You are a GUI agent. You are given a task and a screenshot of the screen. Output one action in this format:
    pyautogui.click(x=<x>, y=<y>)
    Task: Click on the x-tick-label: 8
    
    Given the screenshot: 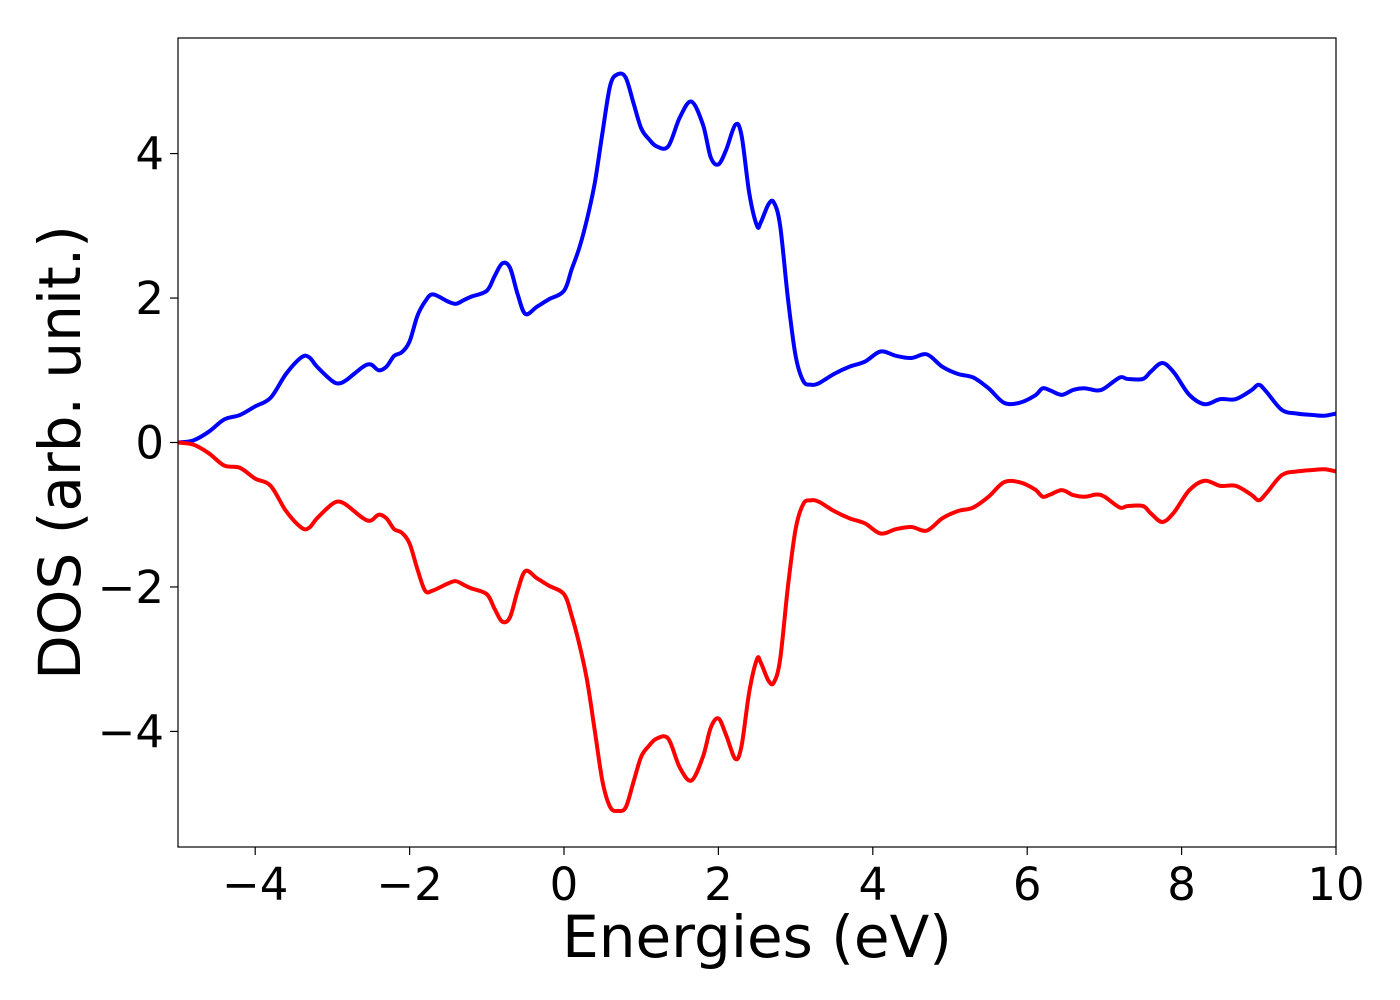 What is the action you would take?
    pyautogui.click(x=1181, y=884)
    